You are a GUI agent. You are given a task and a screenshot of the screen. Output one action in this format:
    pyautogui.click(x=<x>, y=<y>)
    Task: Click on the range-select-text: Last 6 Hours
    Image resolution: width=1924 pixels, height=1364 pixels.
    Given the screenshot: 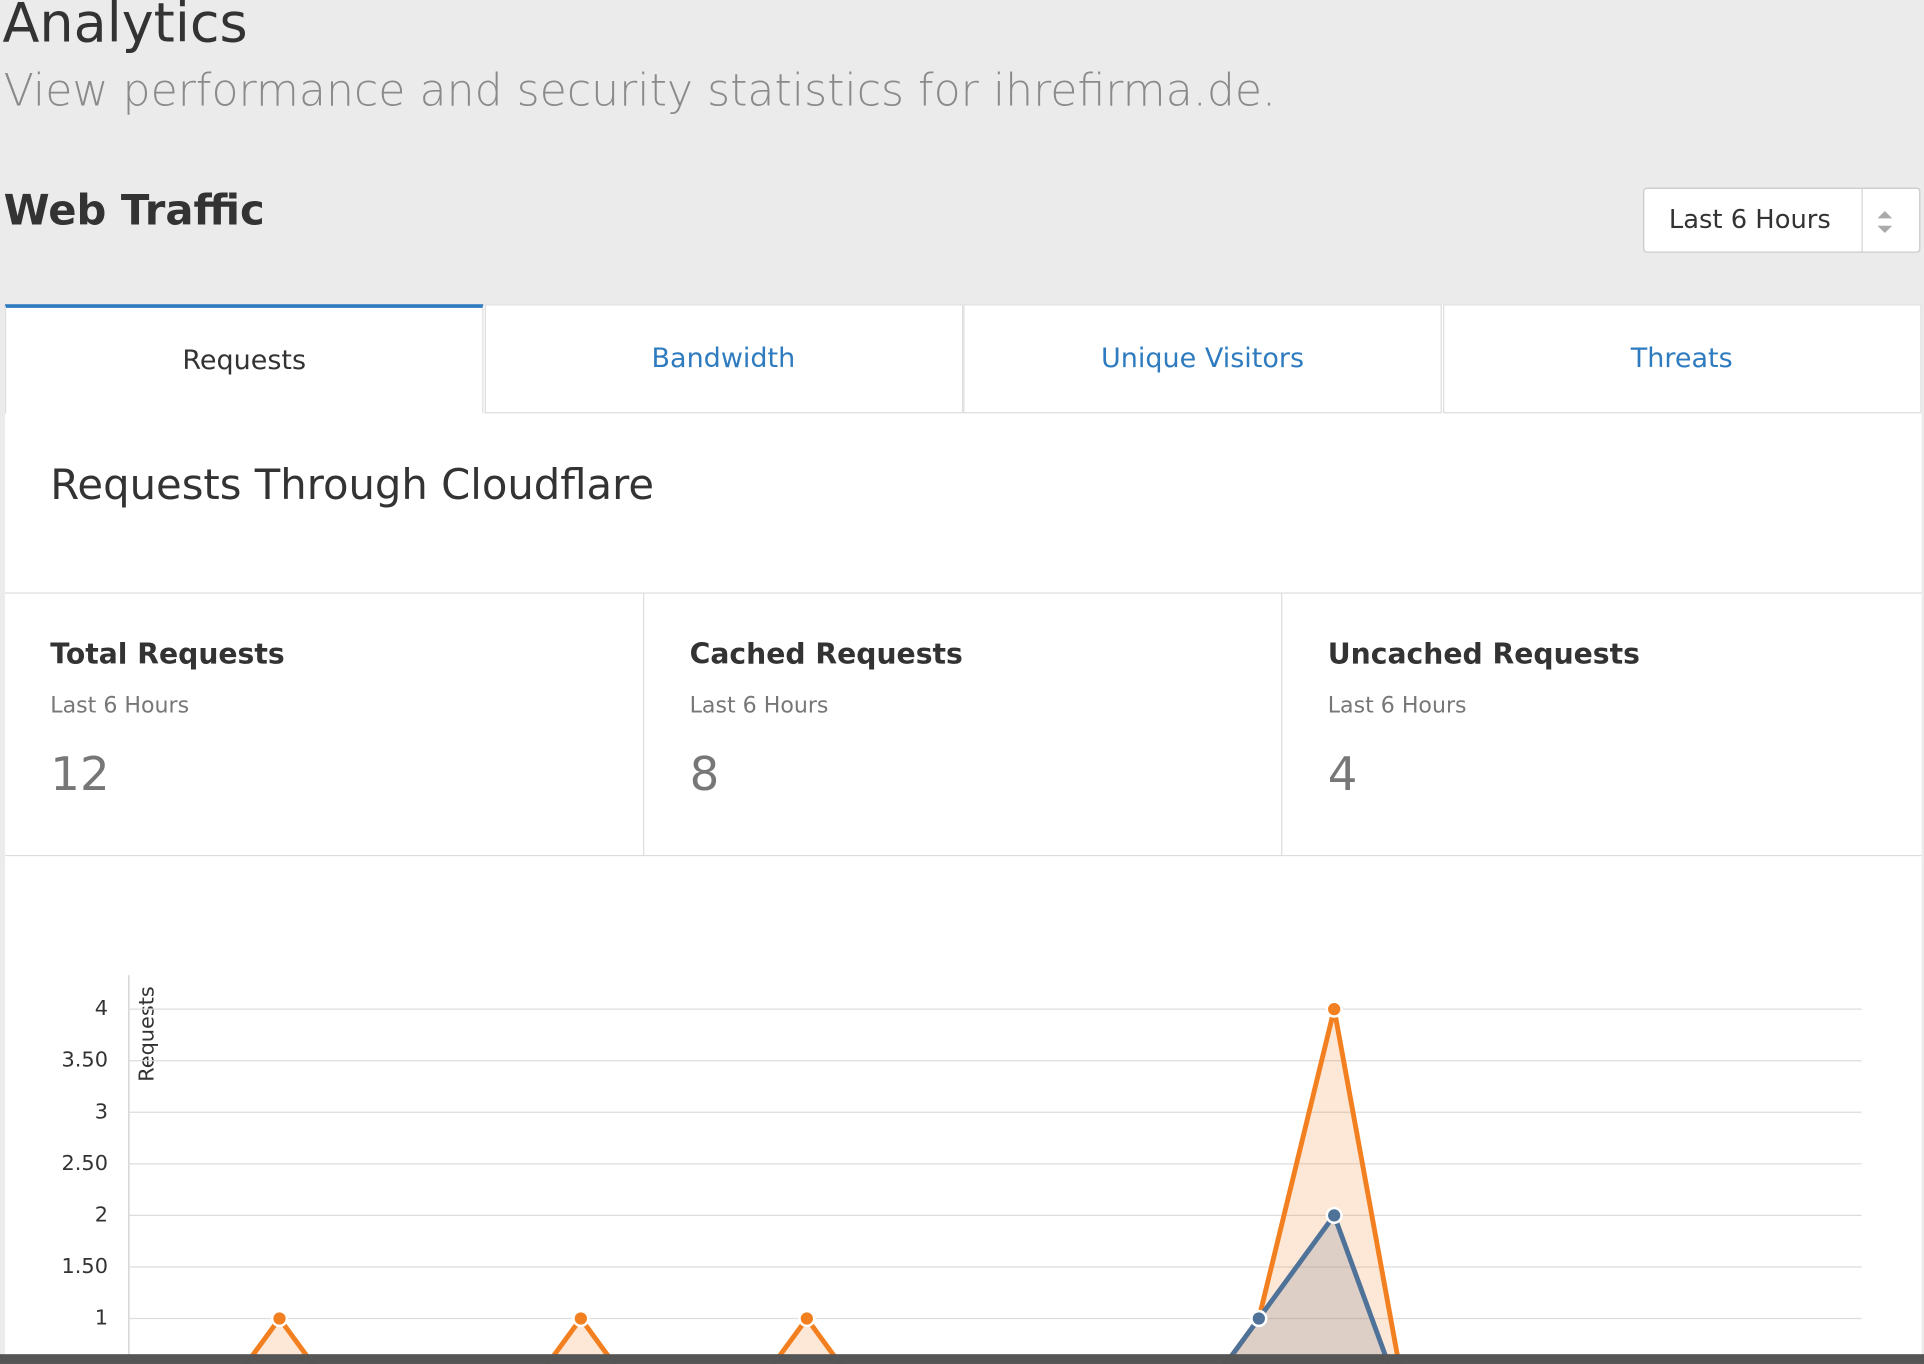 What is the action you would take?
    pyautogui.click(x=1749, y=219)
    